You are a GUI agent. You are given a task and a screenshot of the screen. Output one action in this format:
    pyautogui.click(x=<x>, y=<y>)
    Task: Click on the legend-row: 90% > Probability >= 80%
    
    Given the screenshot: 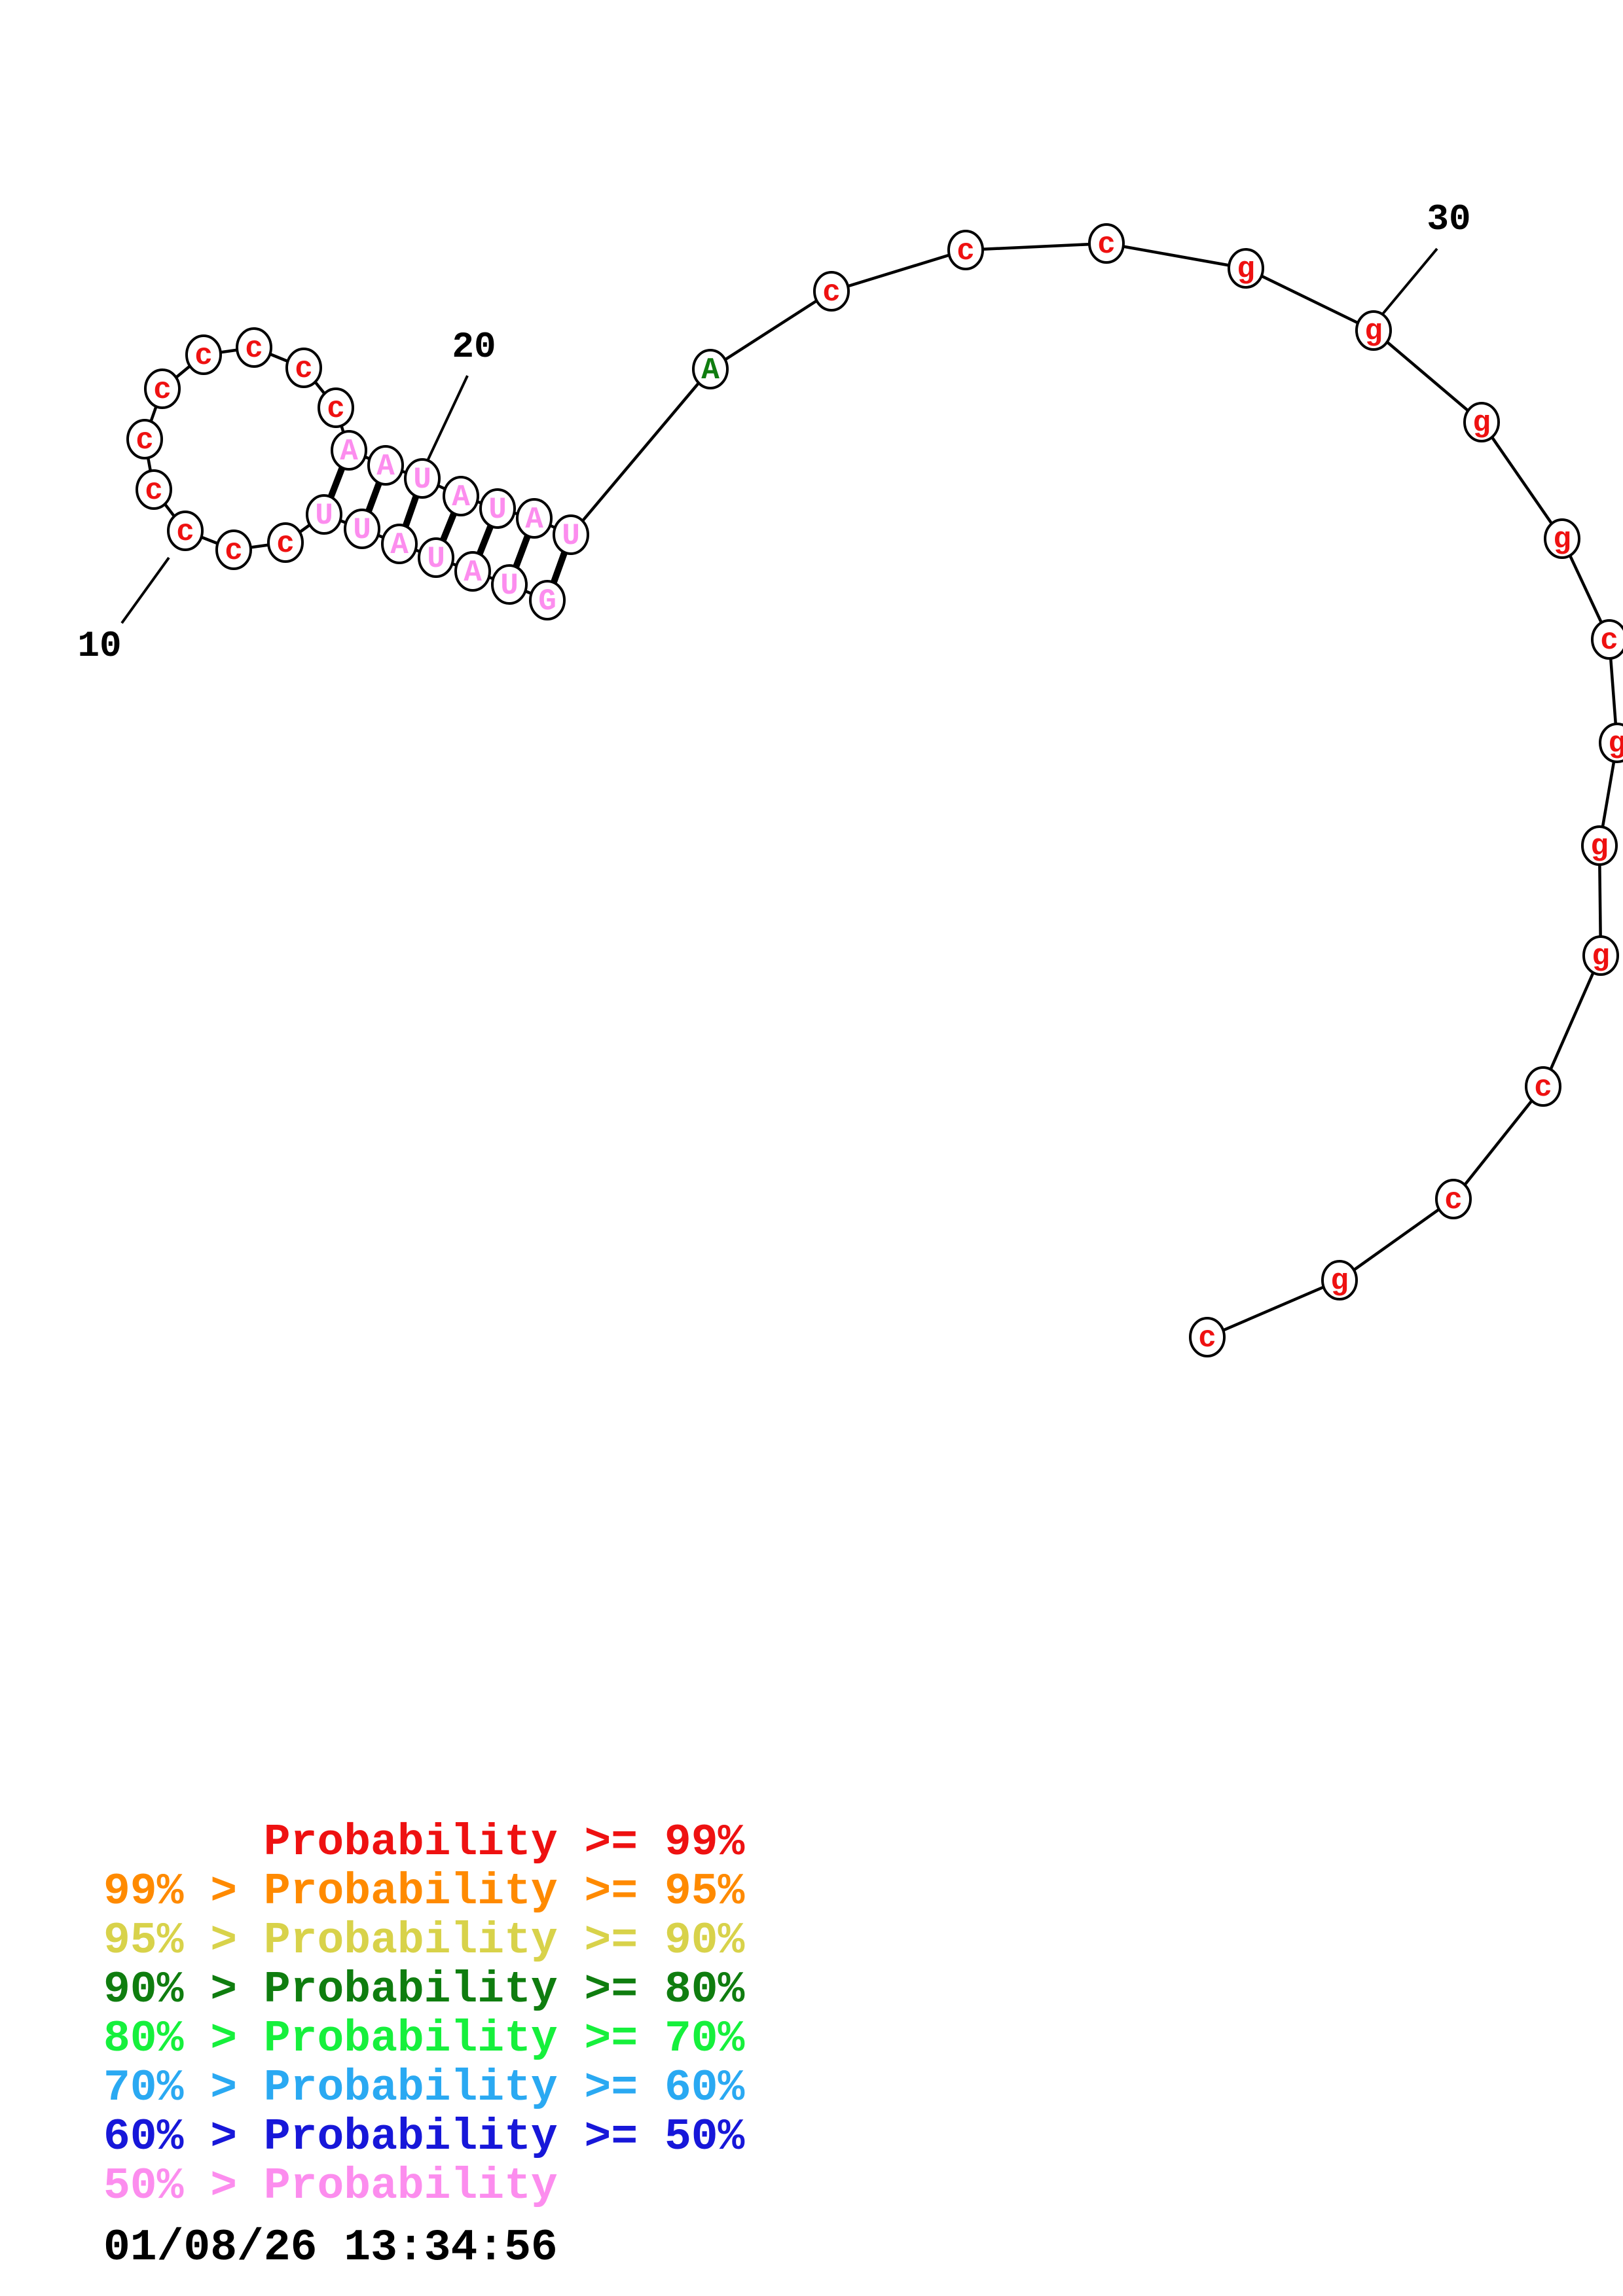 What is the action you would take?
    pyautogui.click(x=424, y=1990)
    